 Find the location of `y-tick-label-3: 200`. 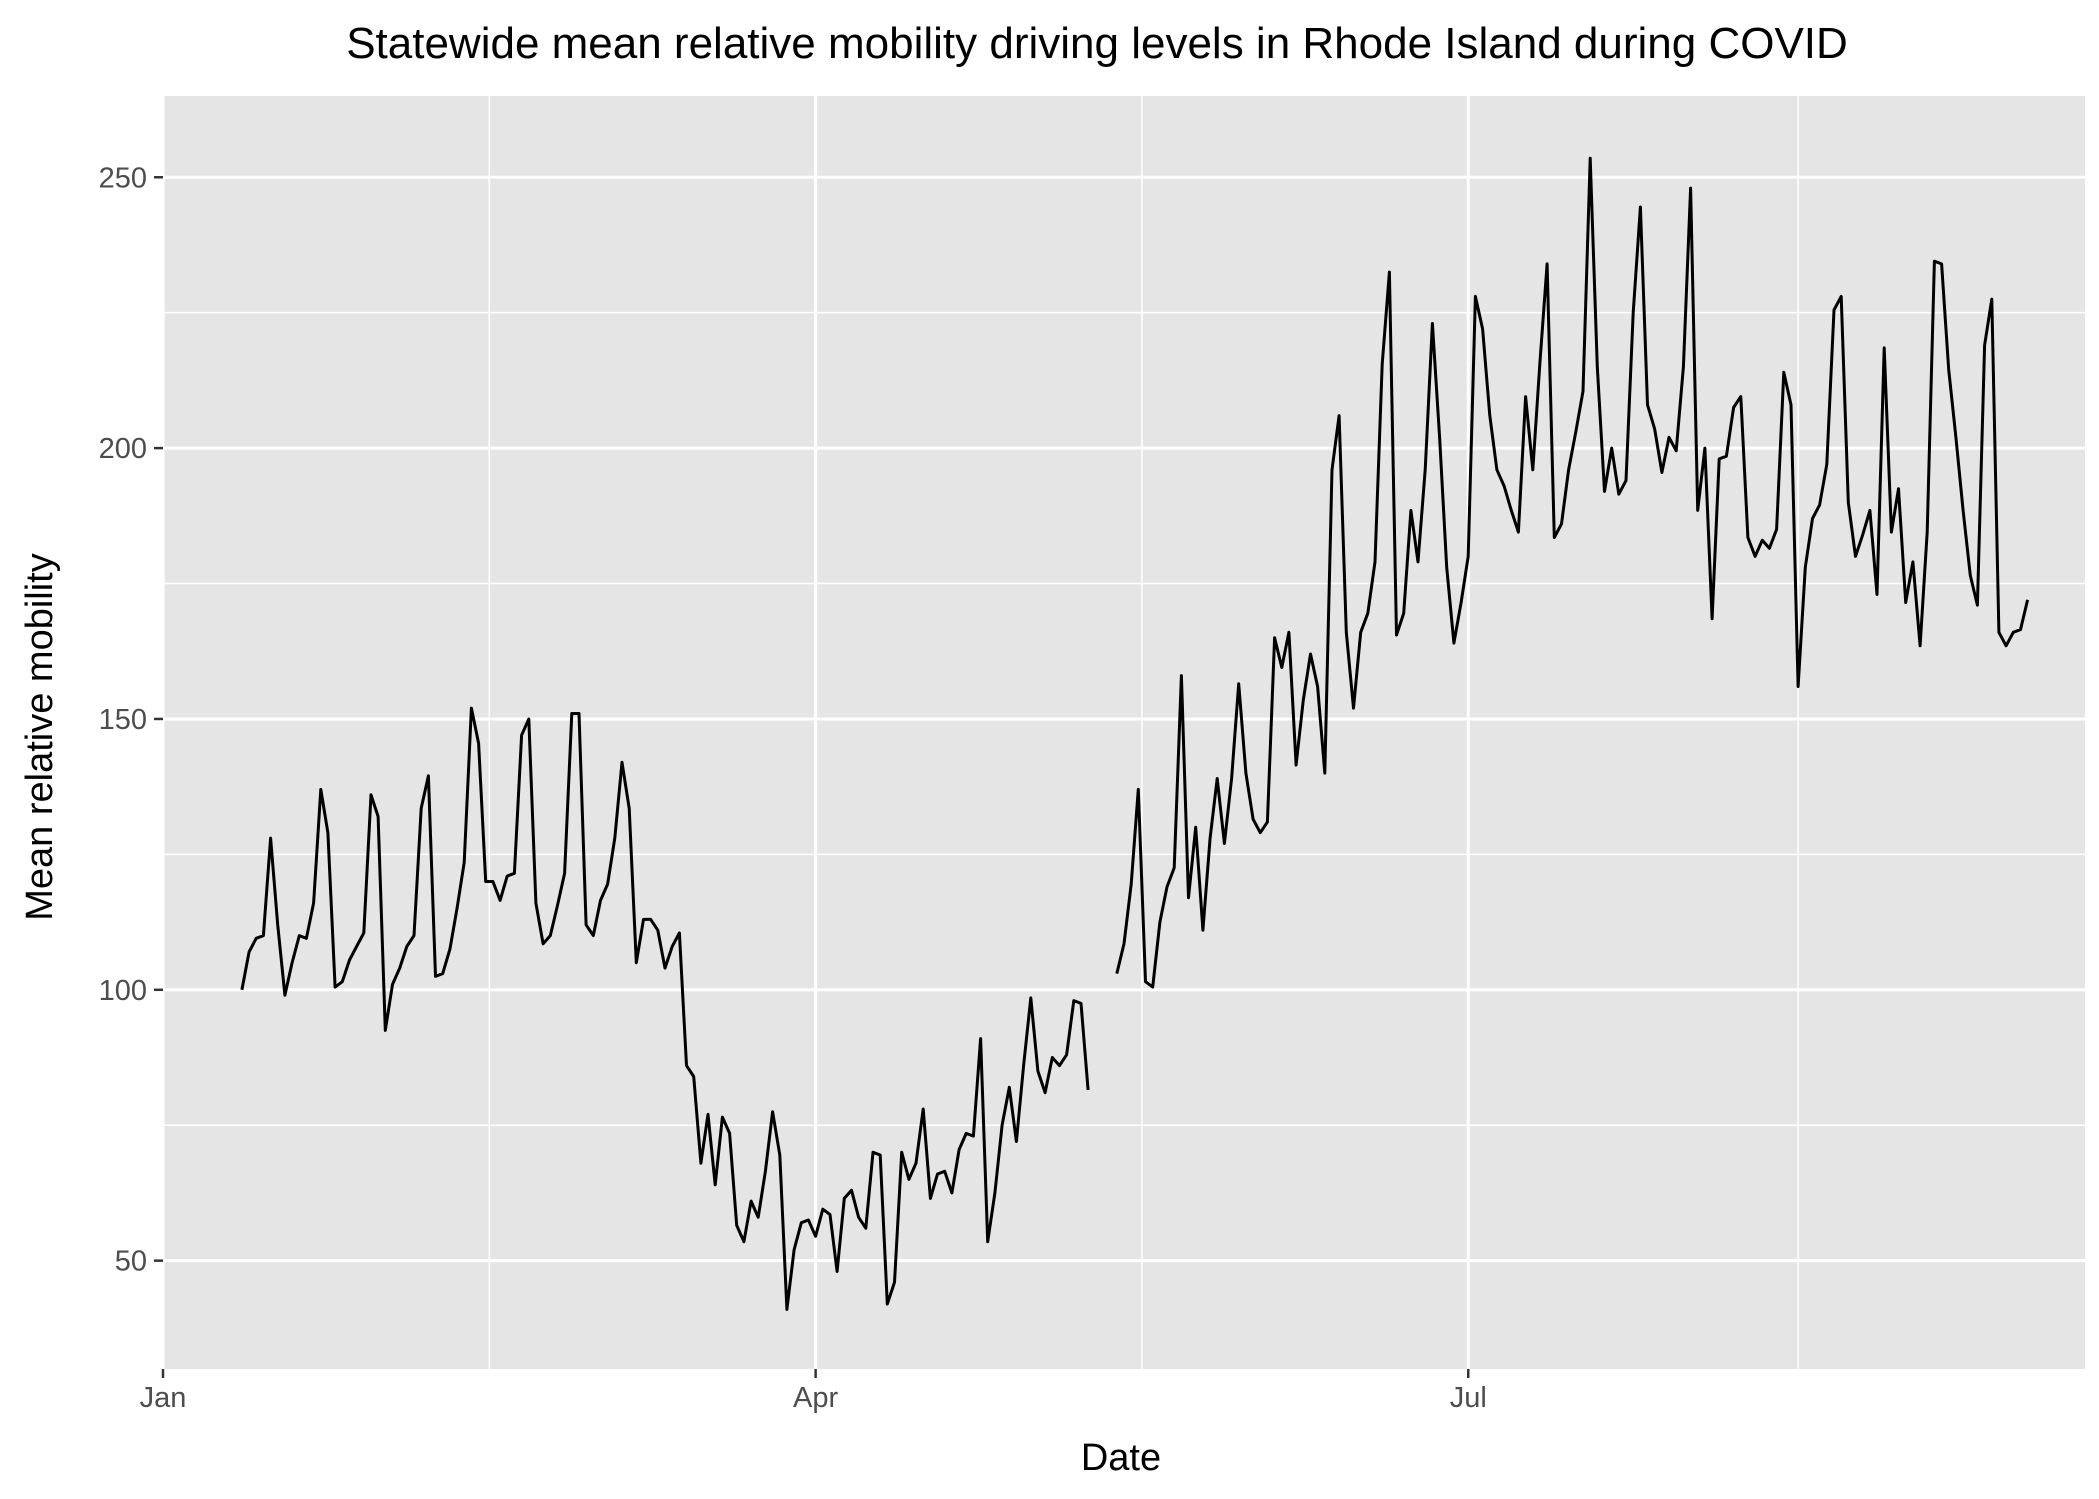

y-tick-label-3: 200 is located at coordinates (123, 449).